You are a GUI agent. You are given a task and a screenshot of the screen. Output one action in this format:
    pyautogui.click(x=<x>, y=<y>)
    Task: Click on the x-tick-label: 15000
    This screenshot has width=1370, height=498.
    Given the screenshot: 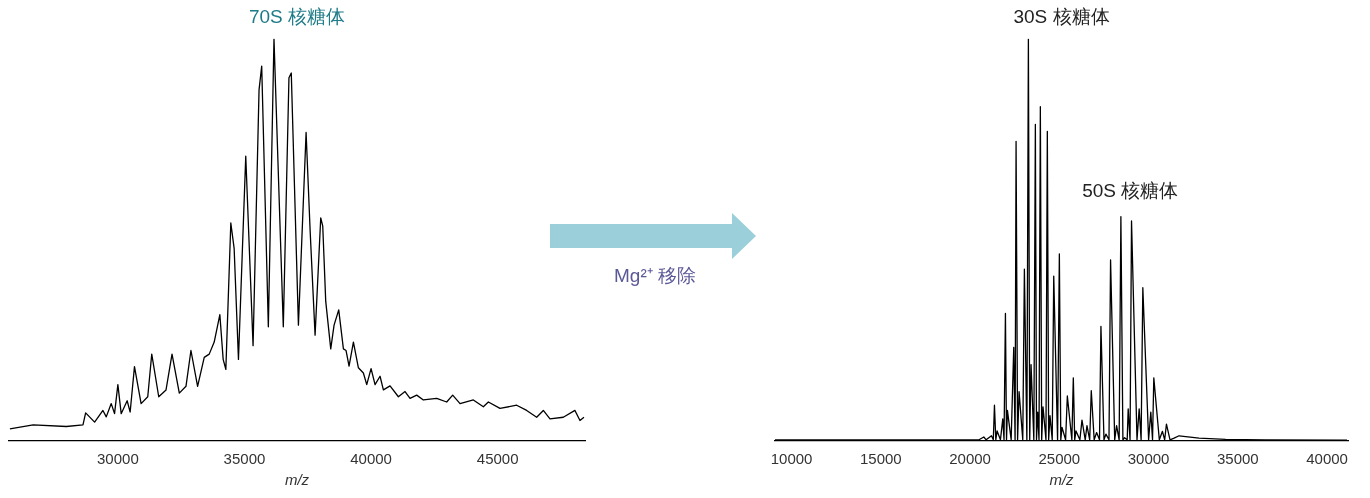 What is the action you would take?
    pyautogui.click(x=880, y=459)
    